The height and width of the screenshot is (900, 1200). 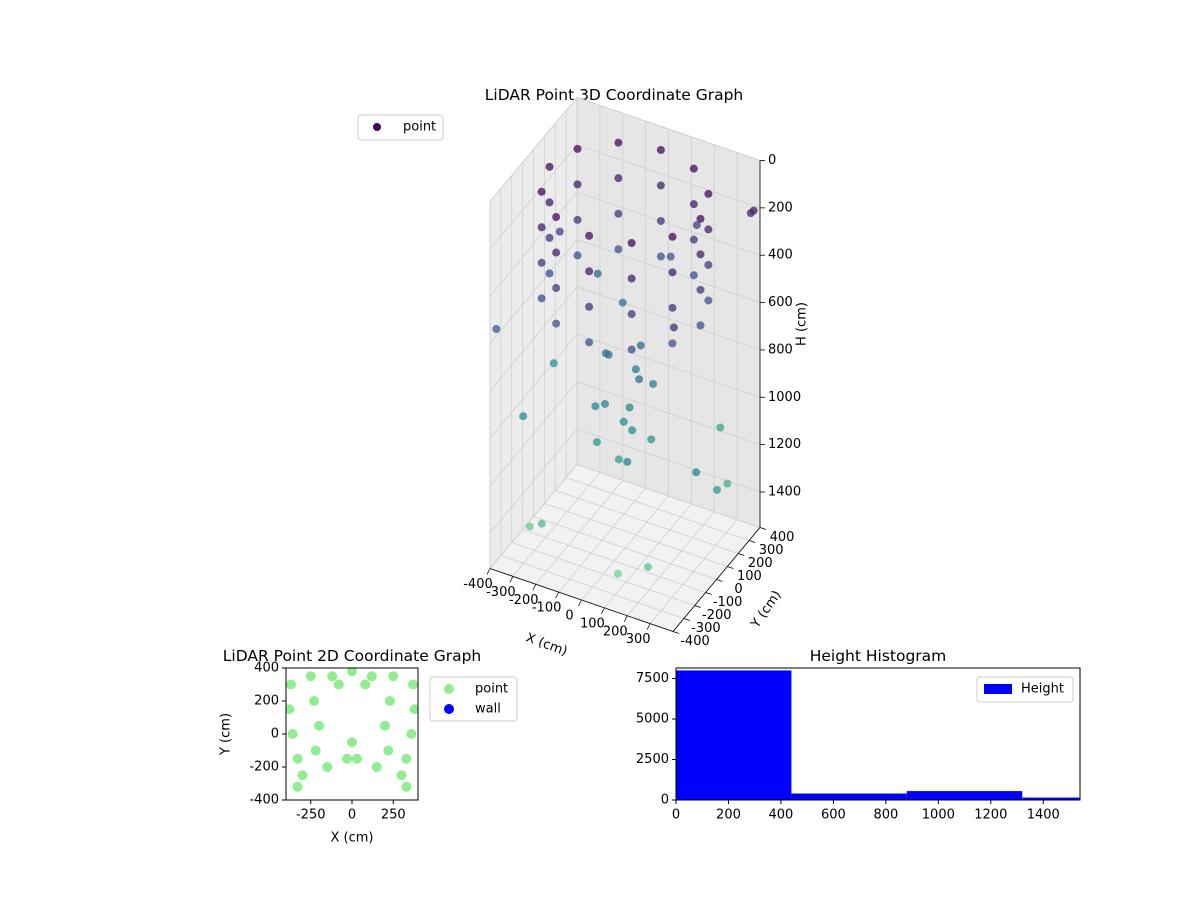 What do you see at coordinates (478, 584) in the screenshot?
I see `x-tick-label: -400` at bounding box center [478, 584].